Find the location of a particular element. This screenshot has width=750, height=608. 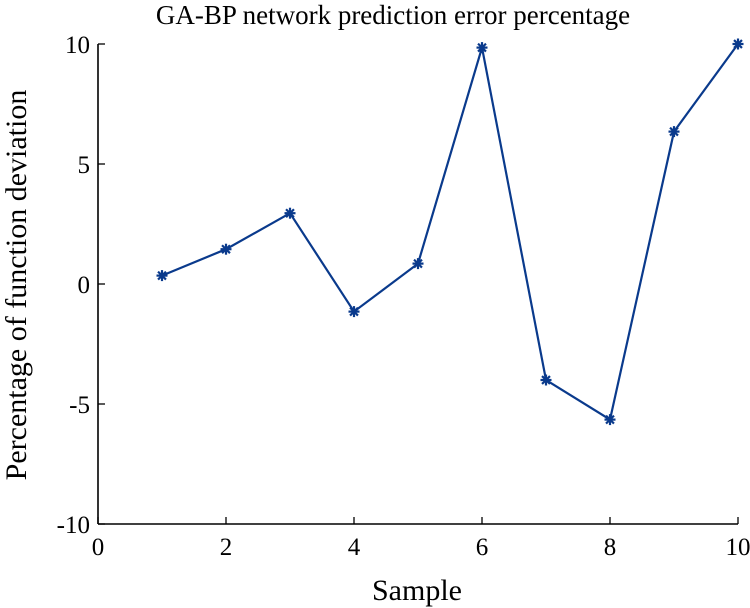

x-tick-label: 2 is located at coordinates (226, 547).